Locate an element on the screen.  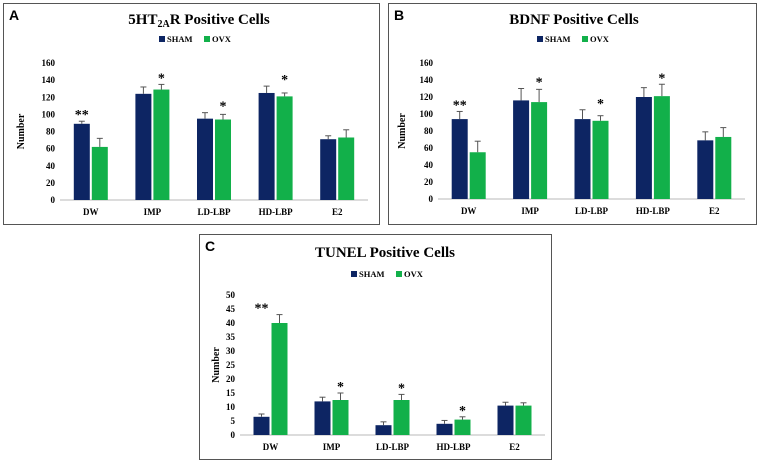
chart-title: 5HT2AR Positive Cells is located at coordinates (199, 21).